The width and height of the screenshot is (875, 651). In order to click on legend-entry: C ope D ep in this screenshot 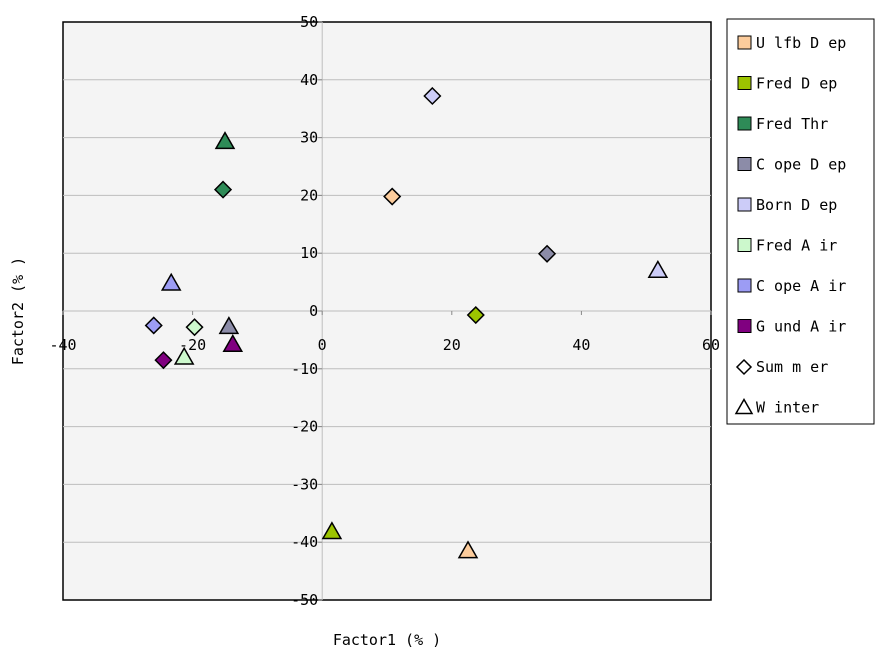, I will do `click(801, 165)`.